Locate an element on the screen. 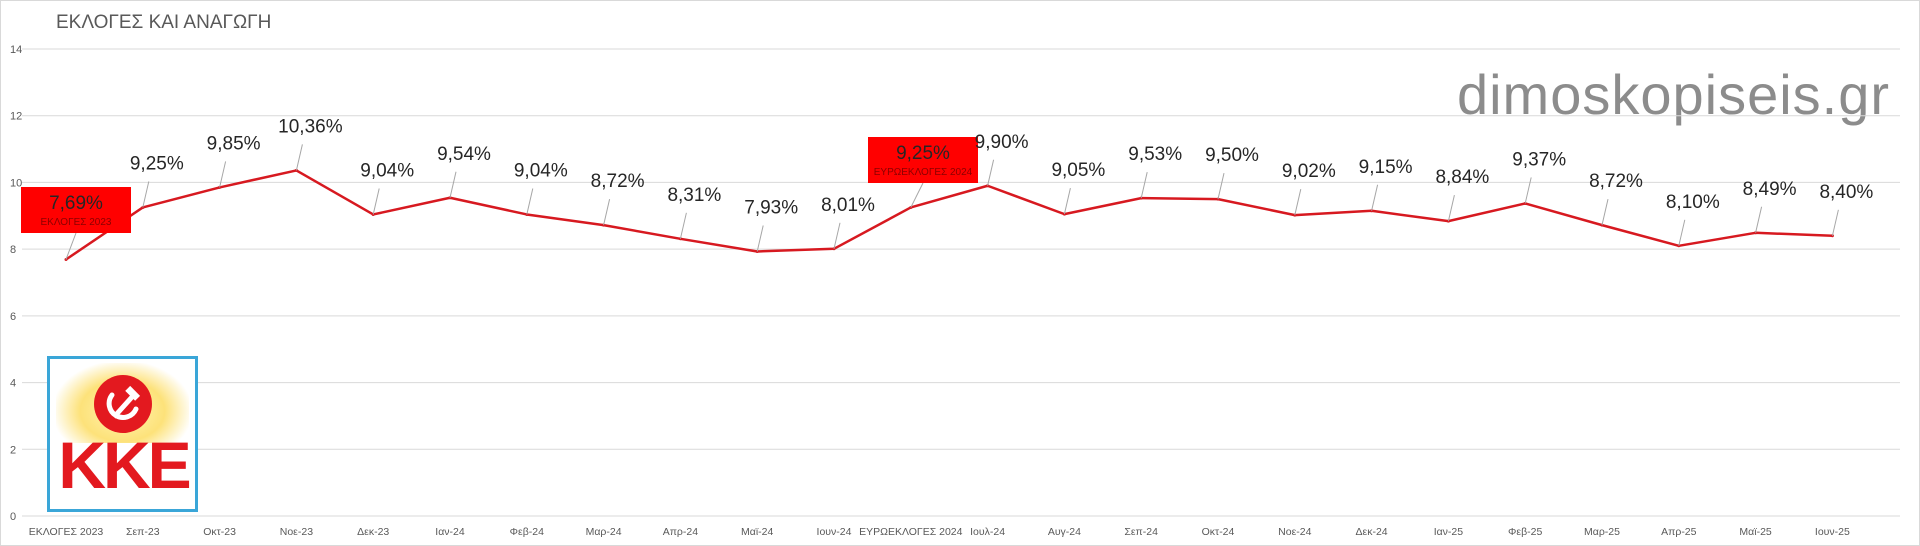 The height and width of the screenshot is (546, 1920). x-tick-label: Οκτ-24 is located at coordinates (1218, 532).